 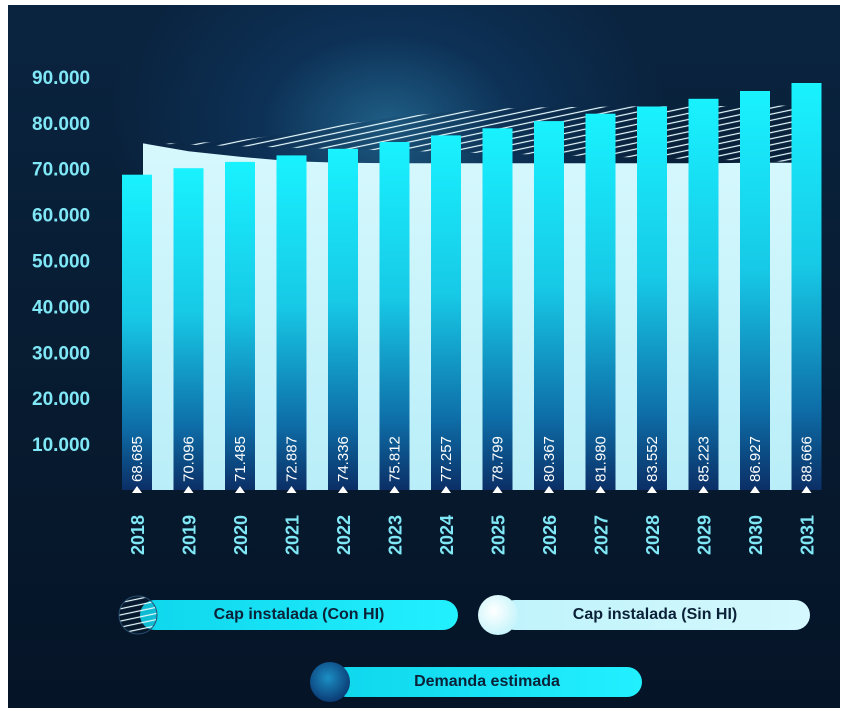 What do you see at coordinates (188, 329) in the screenshot?
I see `bar-demanda-2019` at bounding box center [188, 329].